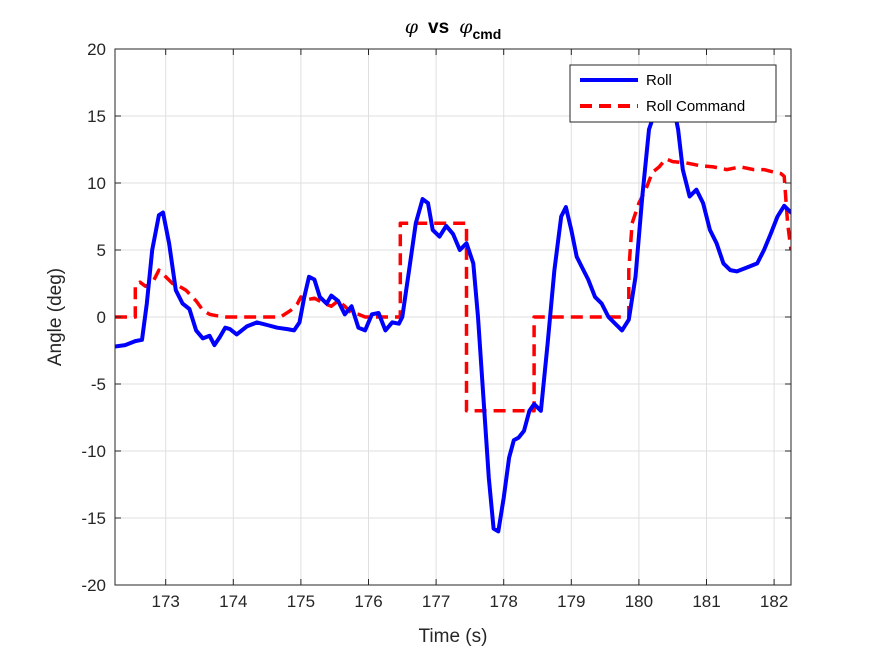  Describe the element at coordinates (659, 80) in the screenshot. I see `legend-label-roll: Roll` at that location.